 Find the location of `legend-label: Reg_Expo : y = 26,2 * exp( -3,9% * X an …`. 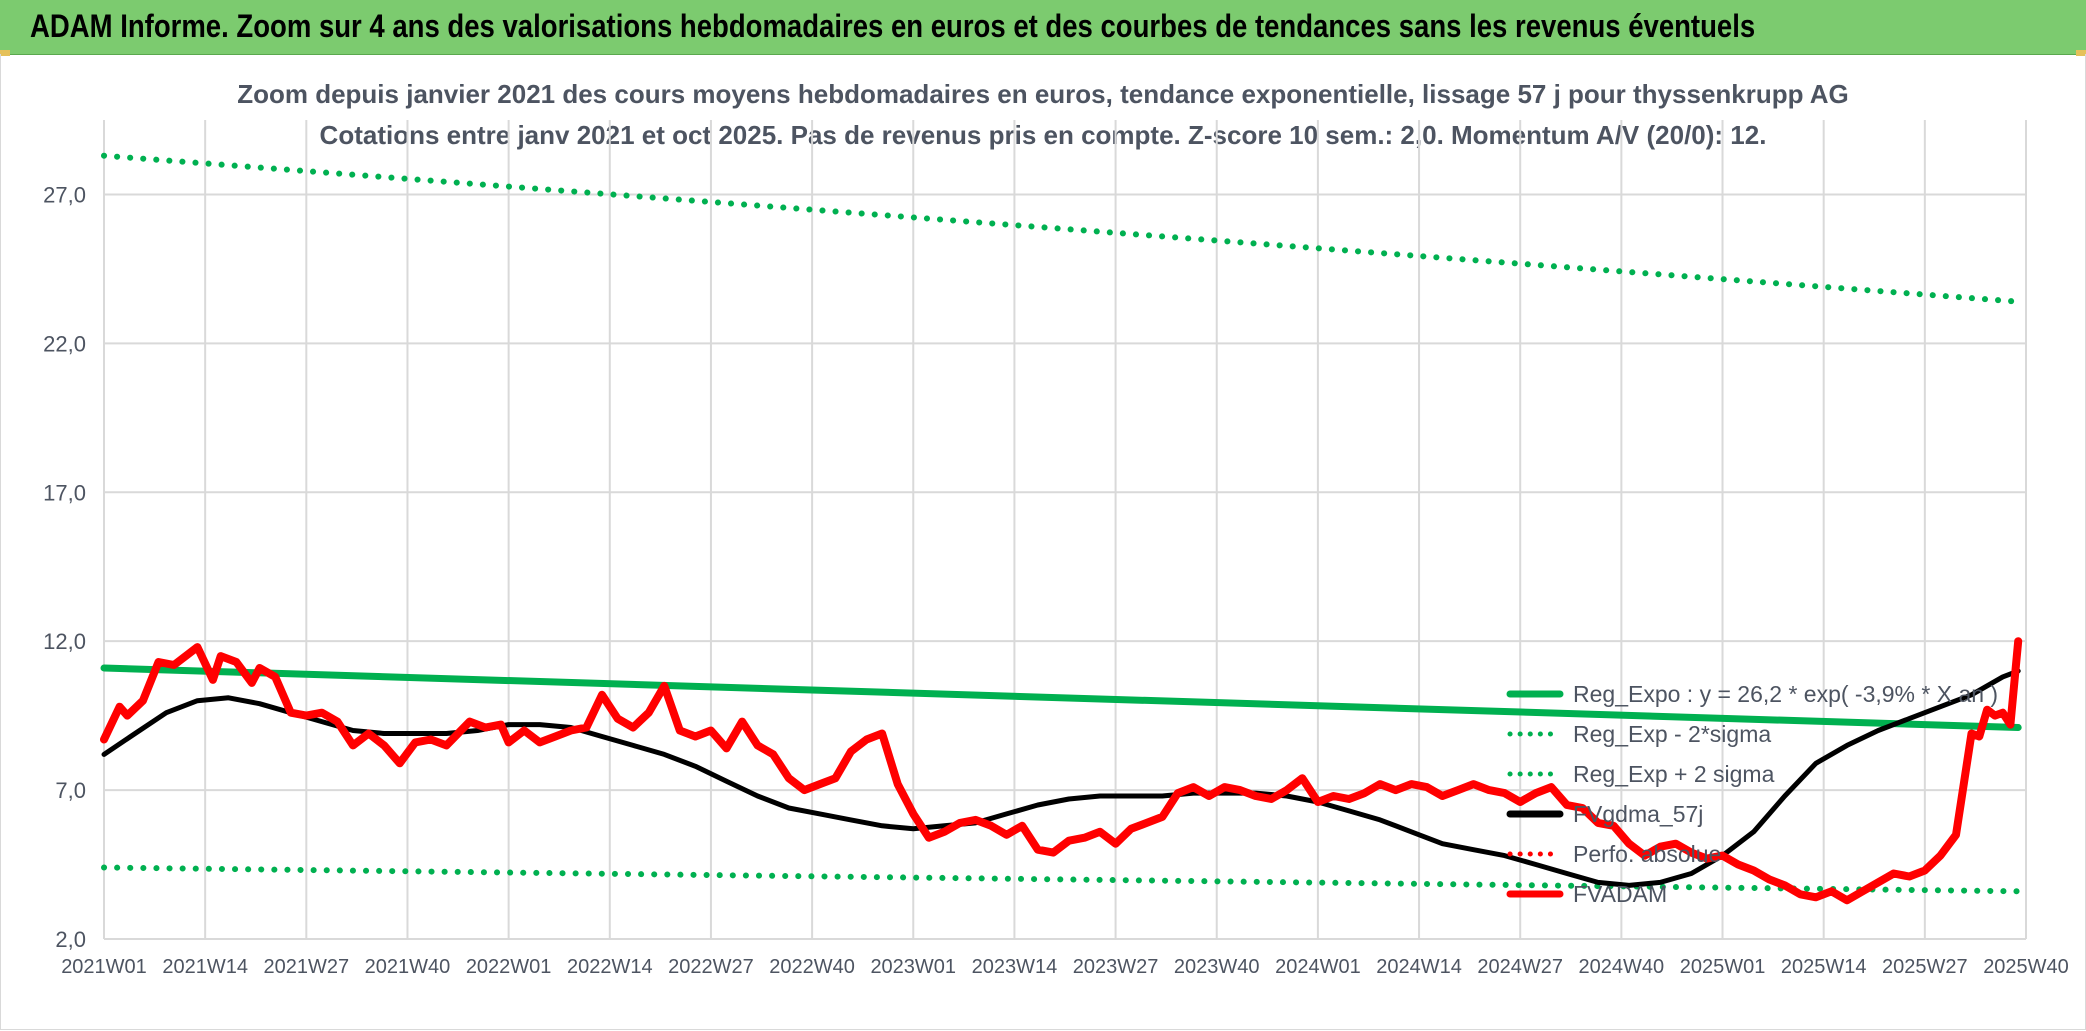

legend-label: Reg_Expo : y = 26,2 * exp( -3,9% * X an … is located at coordinates (1785, 694).